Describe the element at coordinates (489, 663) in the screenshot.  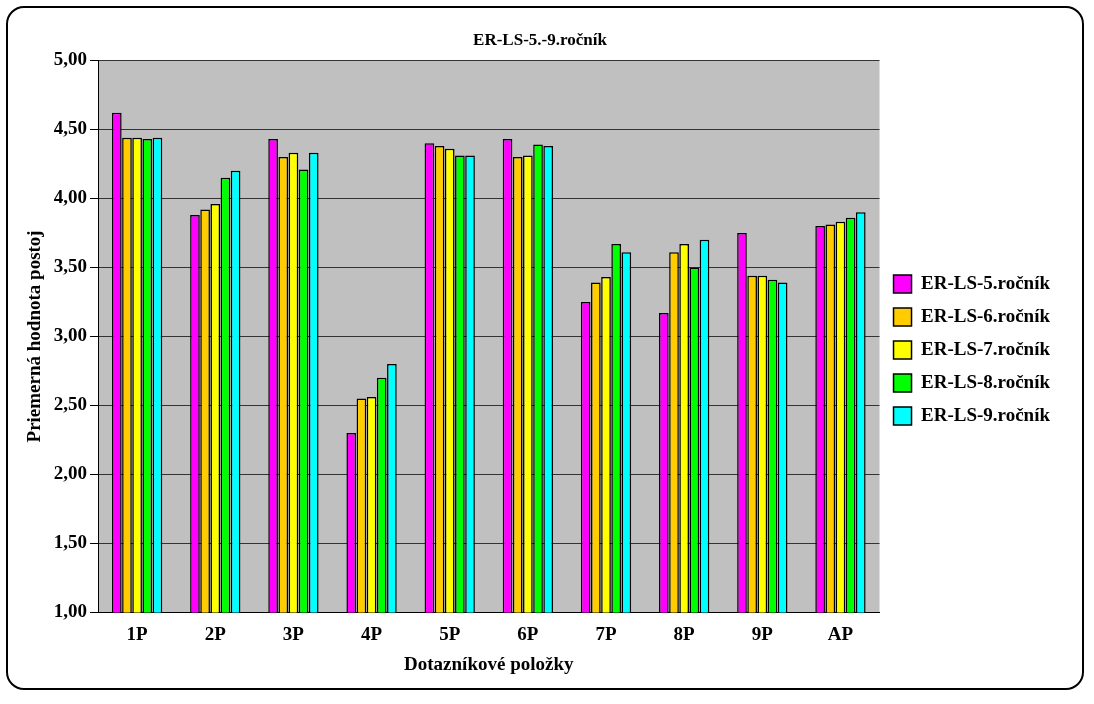
I see `x-axis-title: Dotazníkové položky` at that location.